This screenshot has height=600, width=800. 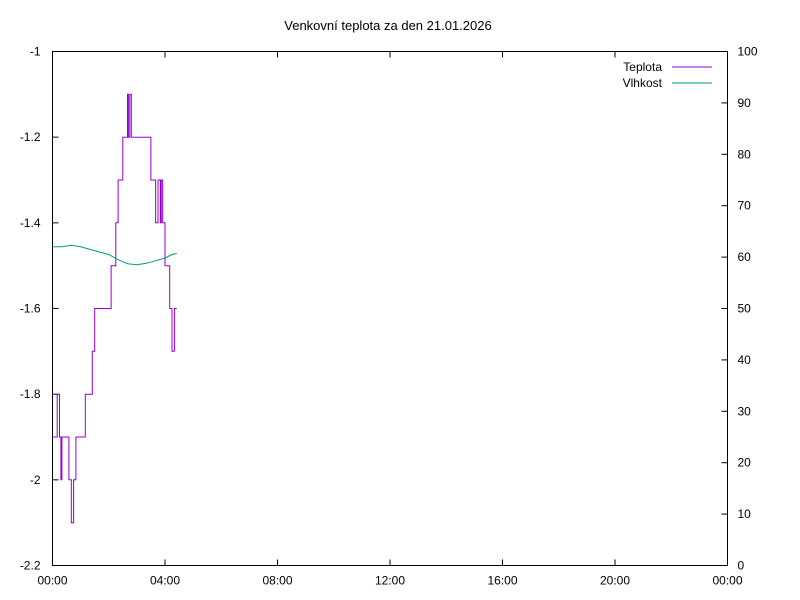 What do you see at coordinates (745, 309) in the screenshot?
I see `y-right-tick-label: 50` at bounding box center [745, 309].